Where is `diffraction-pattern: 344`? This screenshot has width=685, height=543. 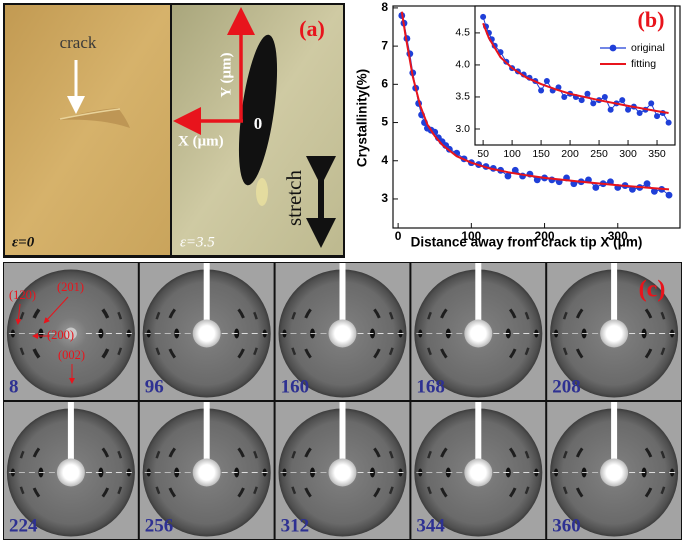
diffraction-pattern: 344 is located at coordinates (478, 470).